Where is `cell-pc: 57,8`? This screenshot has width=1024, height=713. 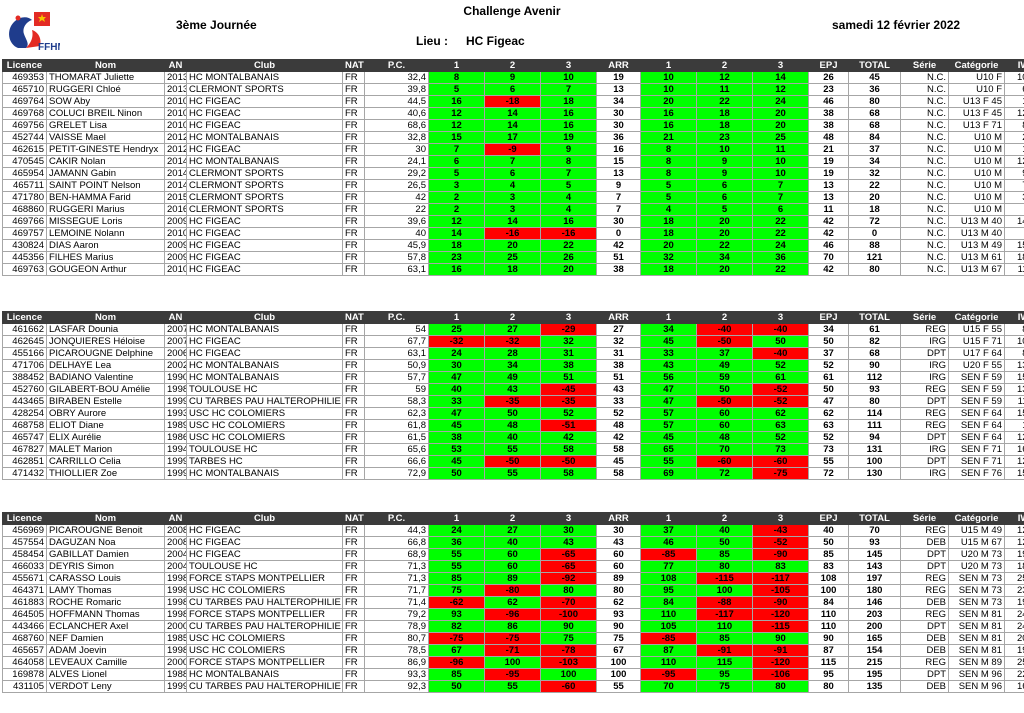
cell-pc: 57,8 is located at coordinates (396, 257).